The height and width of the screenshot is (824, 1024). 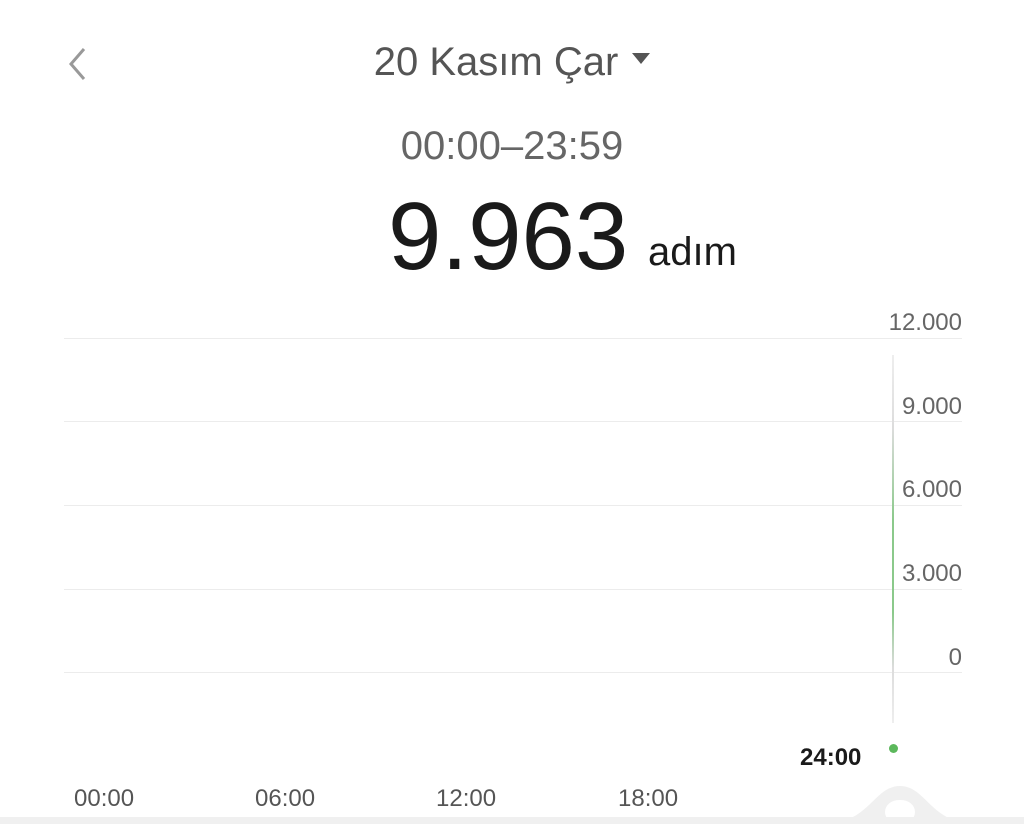 I want to click on chevron-left-icon, so click(x=77, y=64).